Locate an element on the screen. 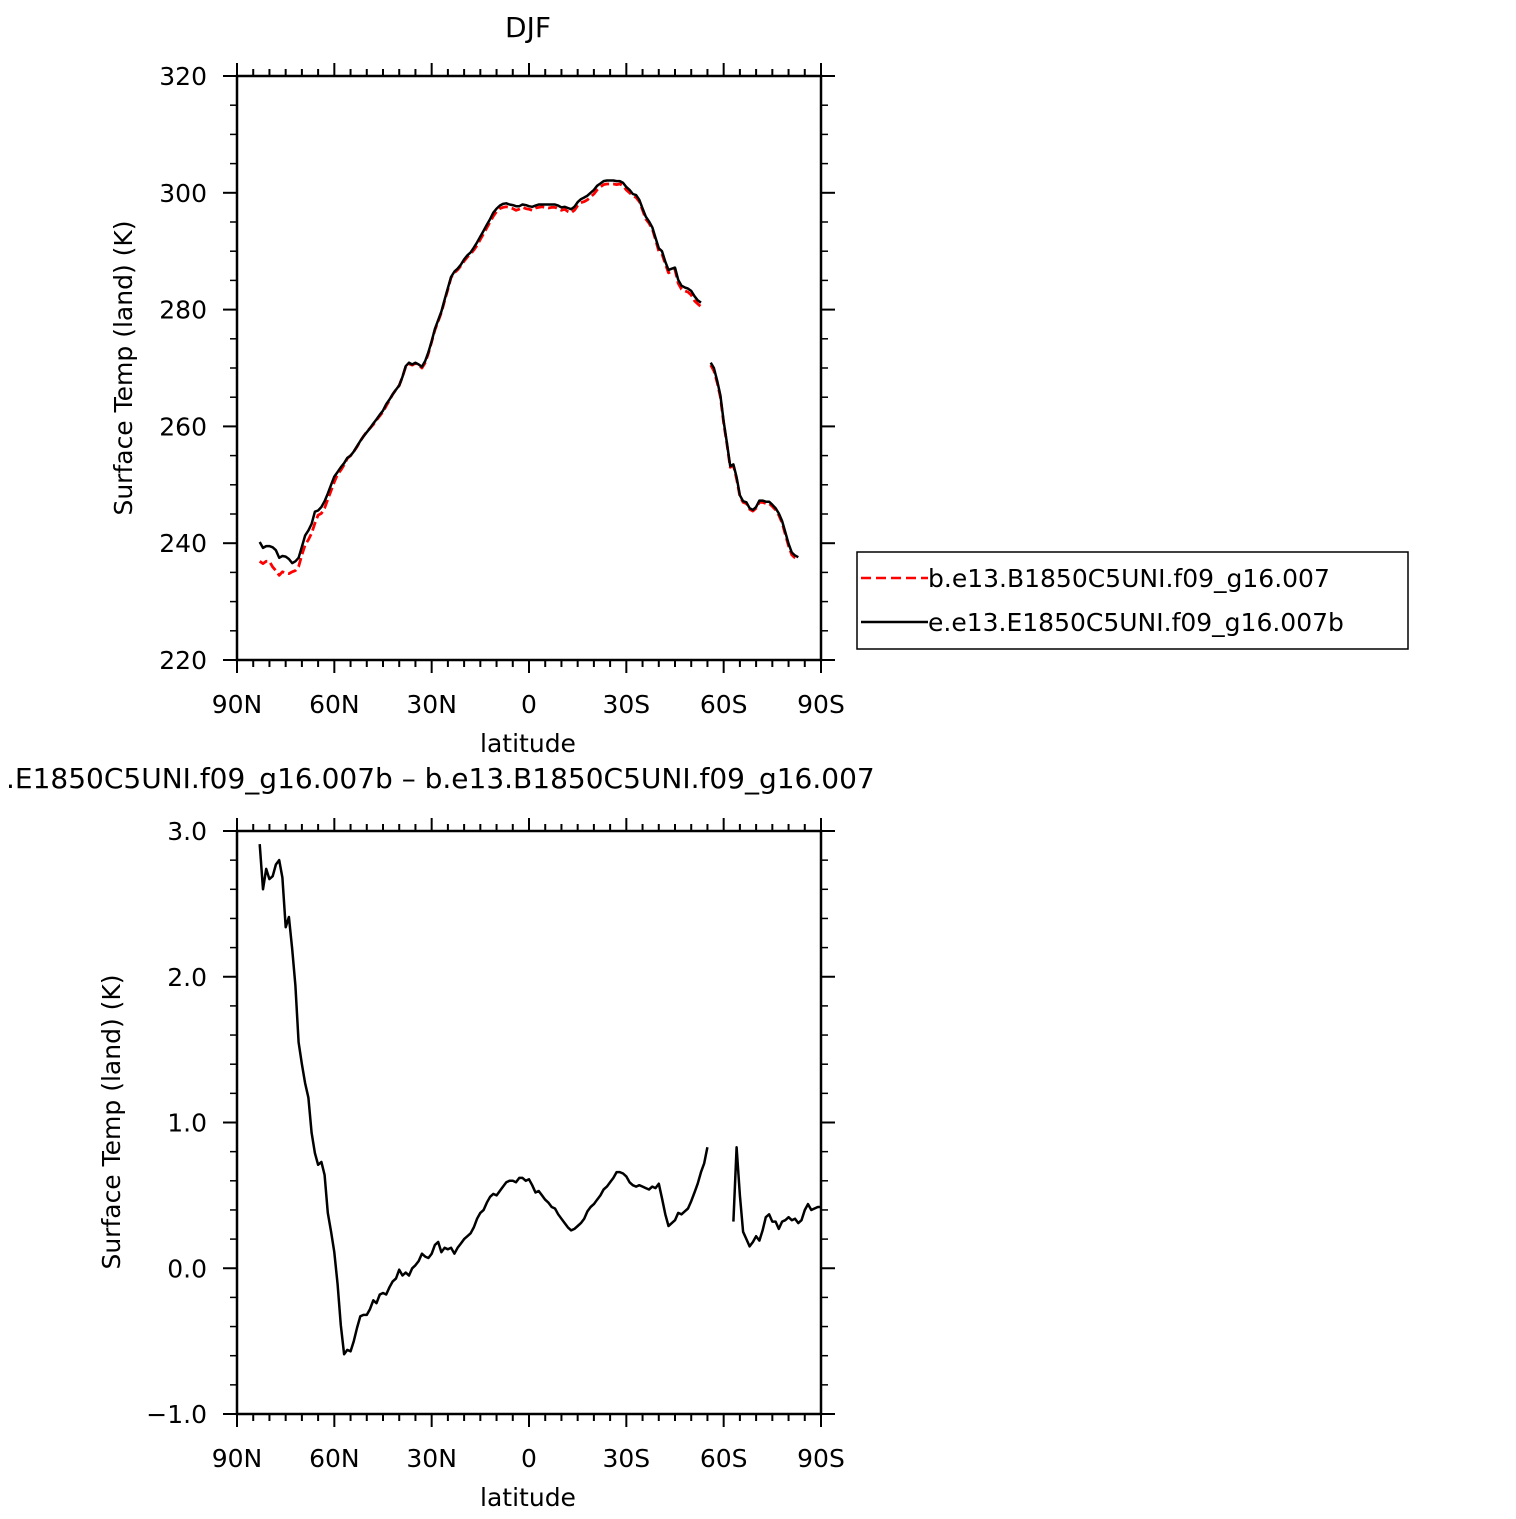 Image resolution: width=1516 pixels, height=1519 pixels. bottom-y-tick-label: 2.0 is located at coordinates (187, 977).